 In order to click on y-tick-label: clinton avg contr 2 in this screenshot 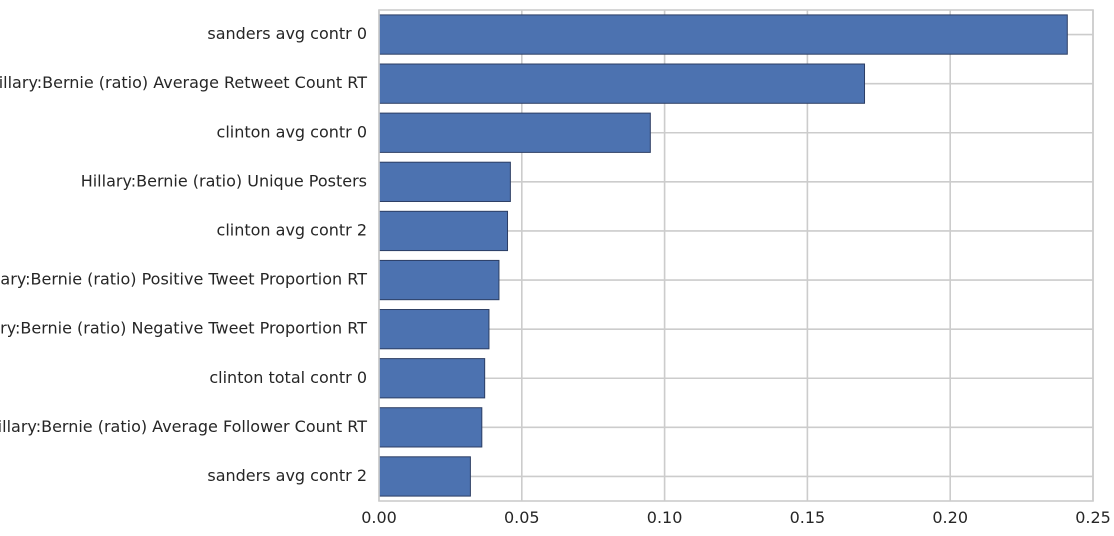, I will do `click(292, 229)`.